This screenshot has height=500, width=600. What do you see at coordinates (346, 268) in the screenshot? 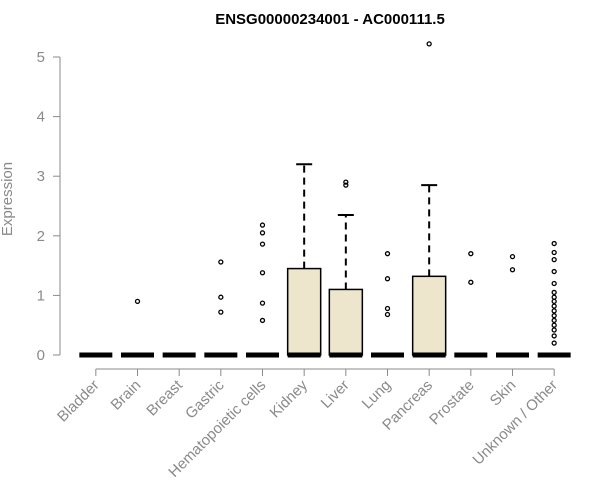
I see `box-liver` at bounding box center [346, 268].